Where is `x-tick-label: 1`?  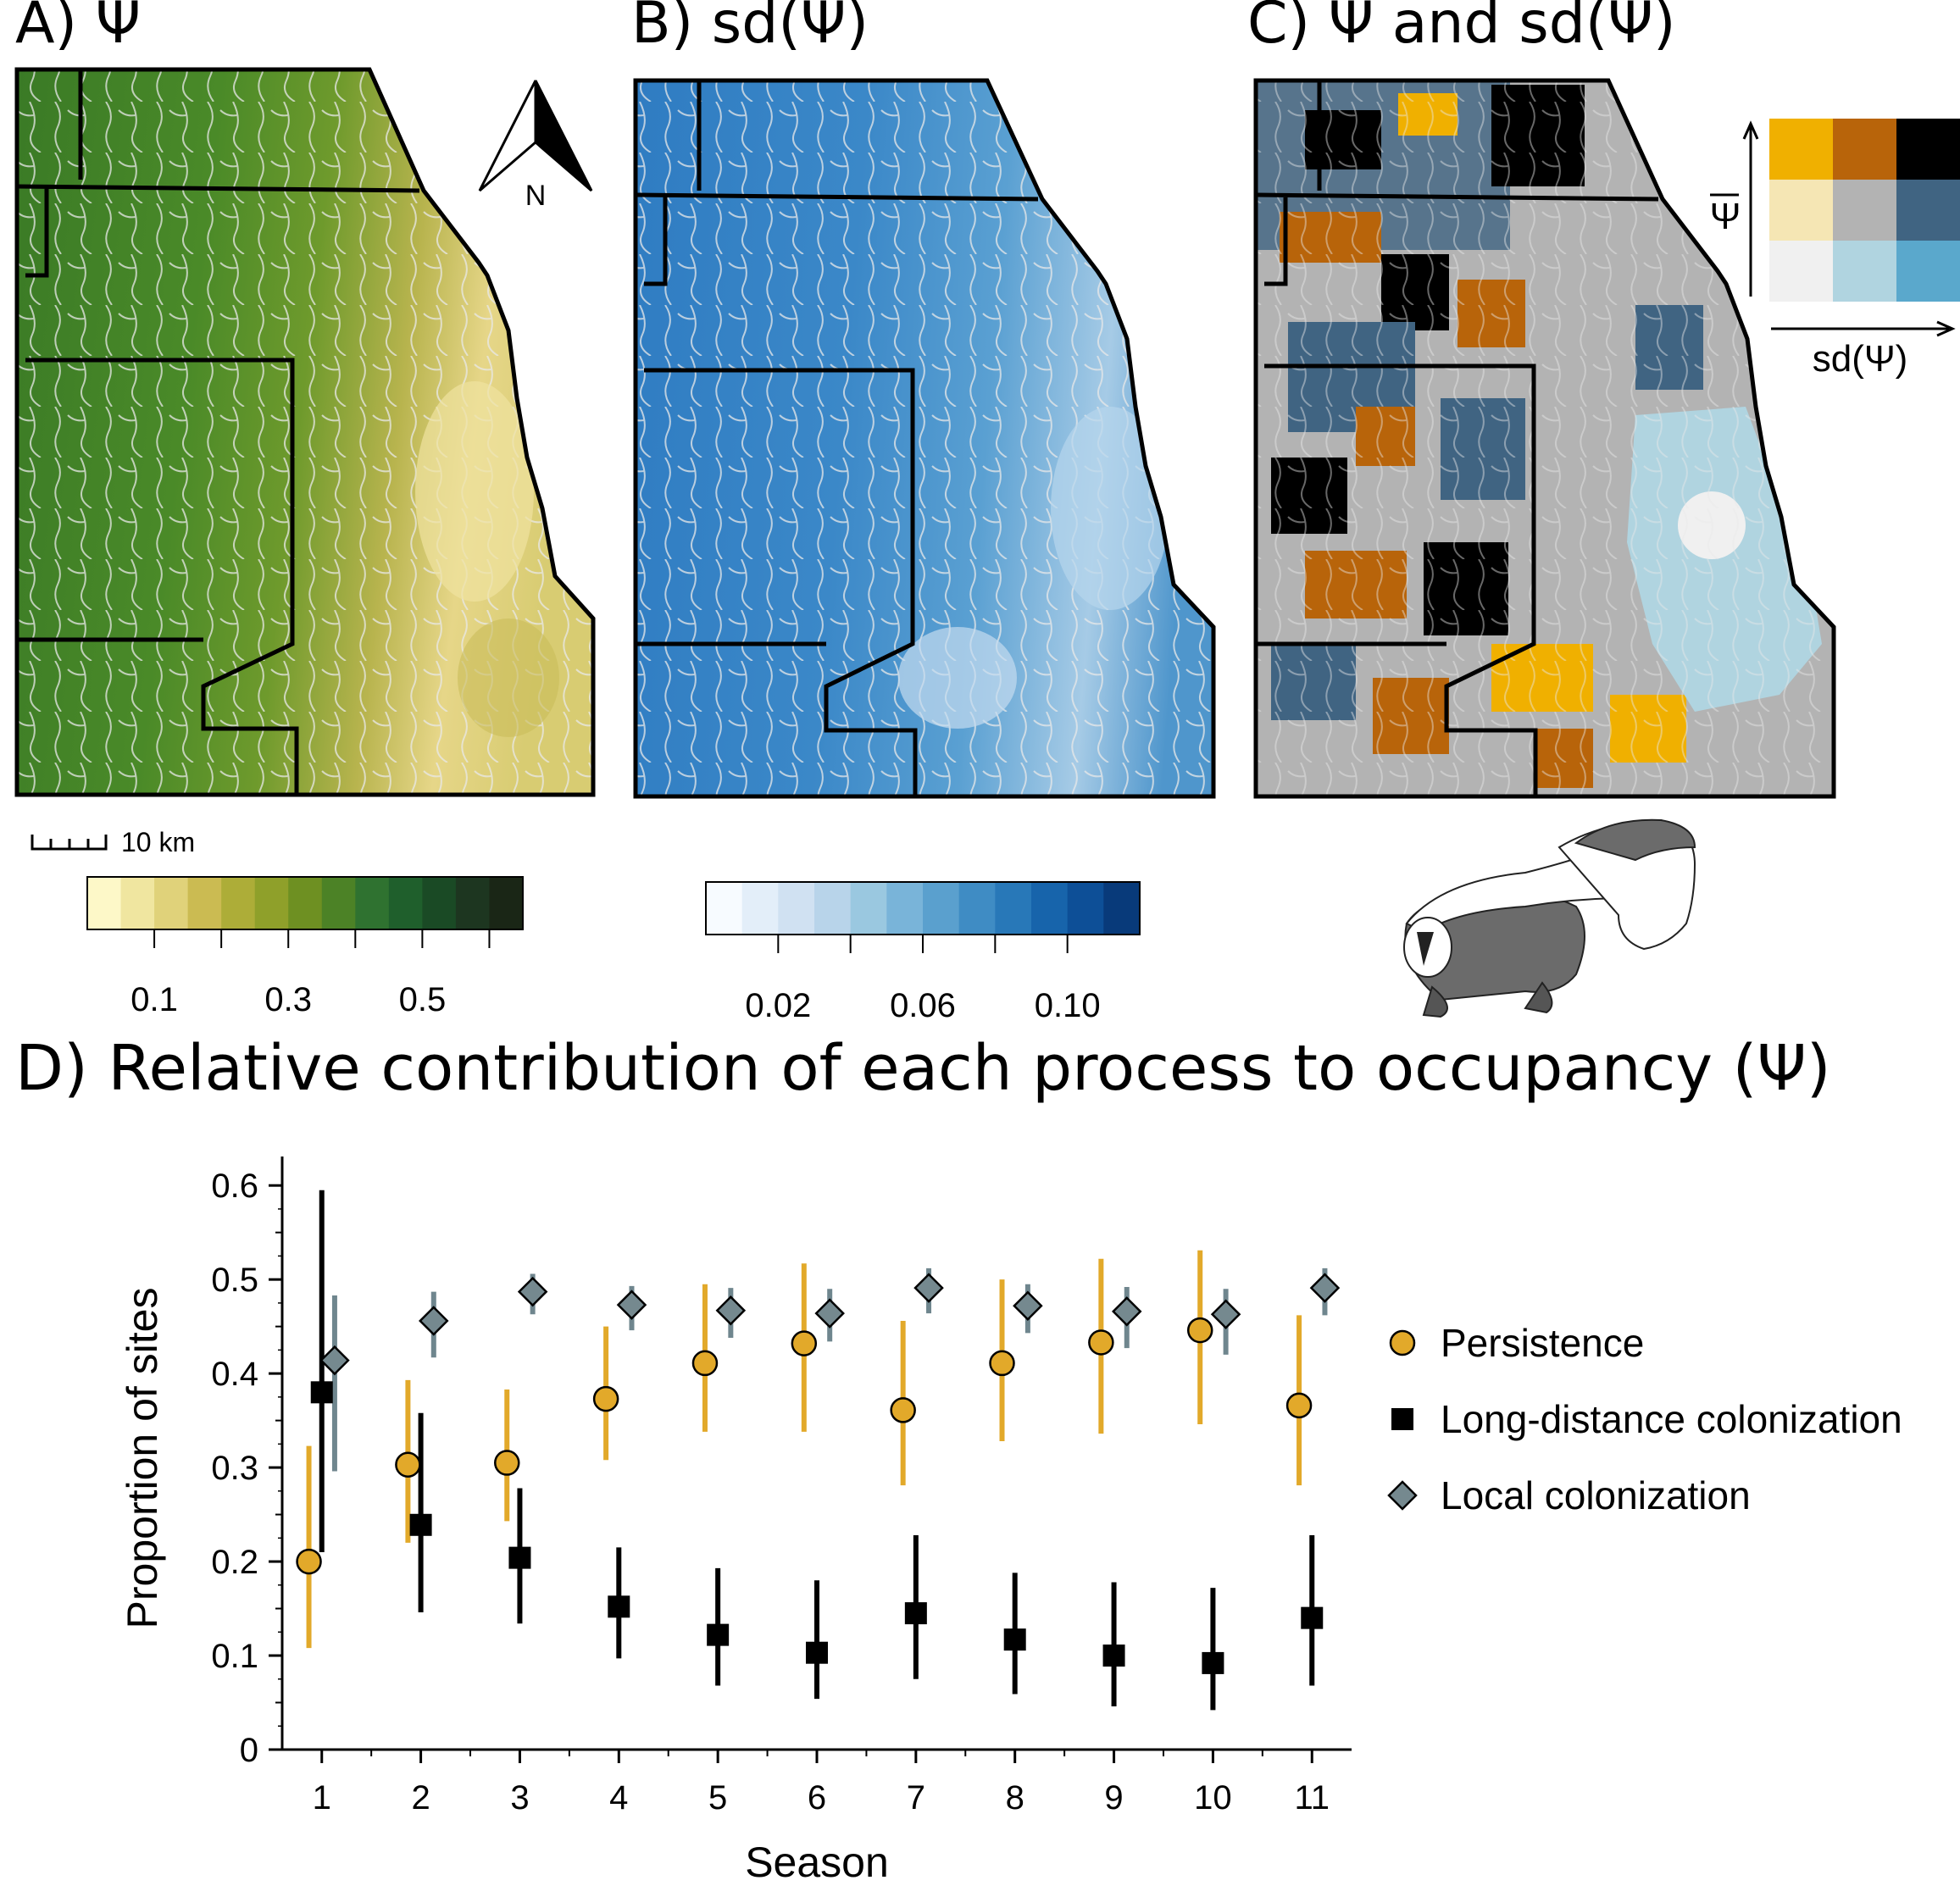
x-tick-label: 1 is located at coordinates (322, 1798).